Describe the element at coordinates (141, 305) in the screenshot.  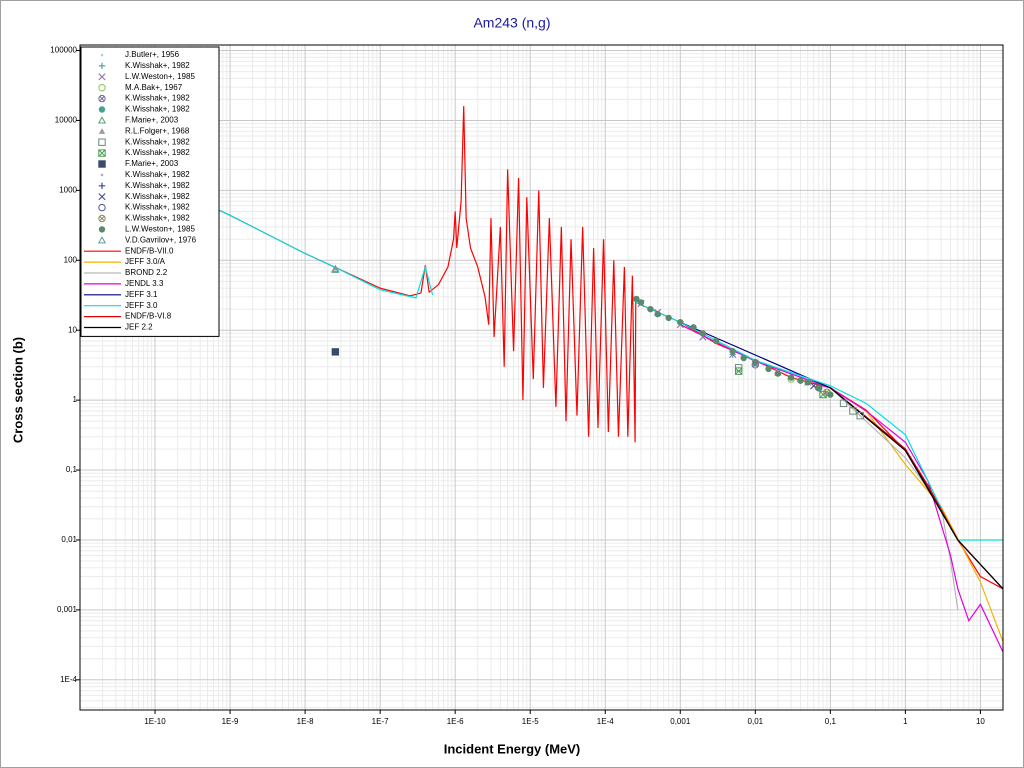
I see `legend-label: JEFF 3.0` at that location.